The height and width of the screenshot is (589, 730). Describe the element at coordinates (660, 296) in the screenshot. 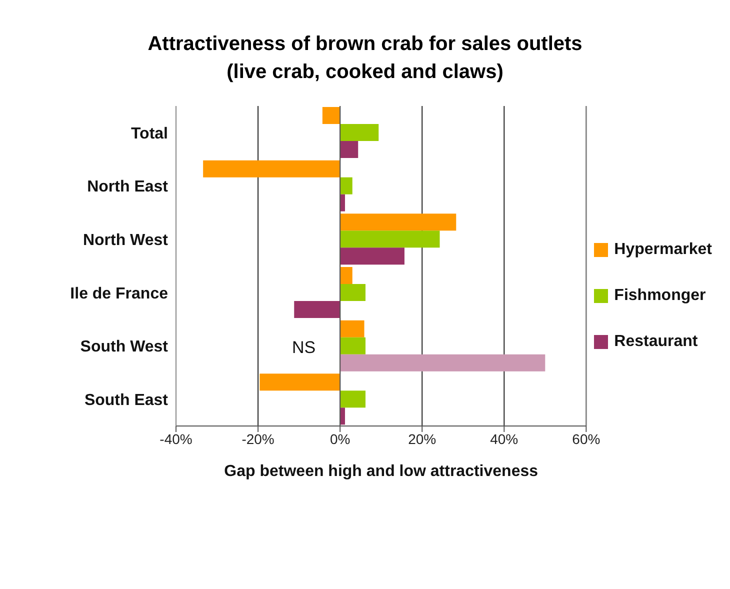

I see `legend-label: Fishmonger` at that location.